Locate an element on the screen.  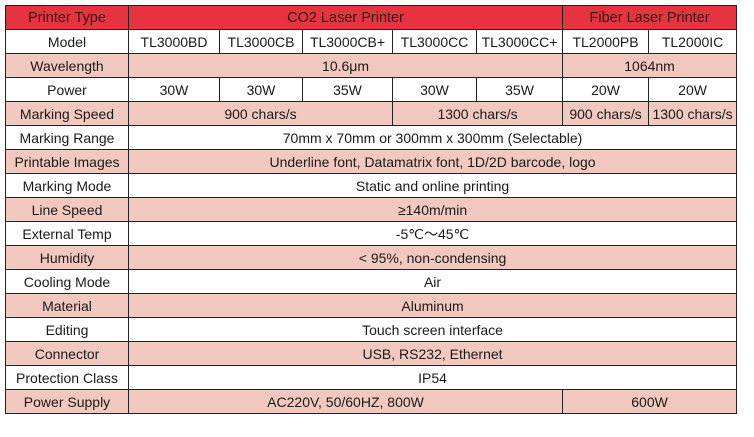
row-value: -5℃～45℃ is located at coordinates (432, 233).